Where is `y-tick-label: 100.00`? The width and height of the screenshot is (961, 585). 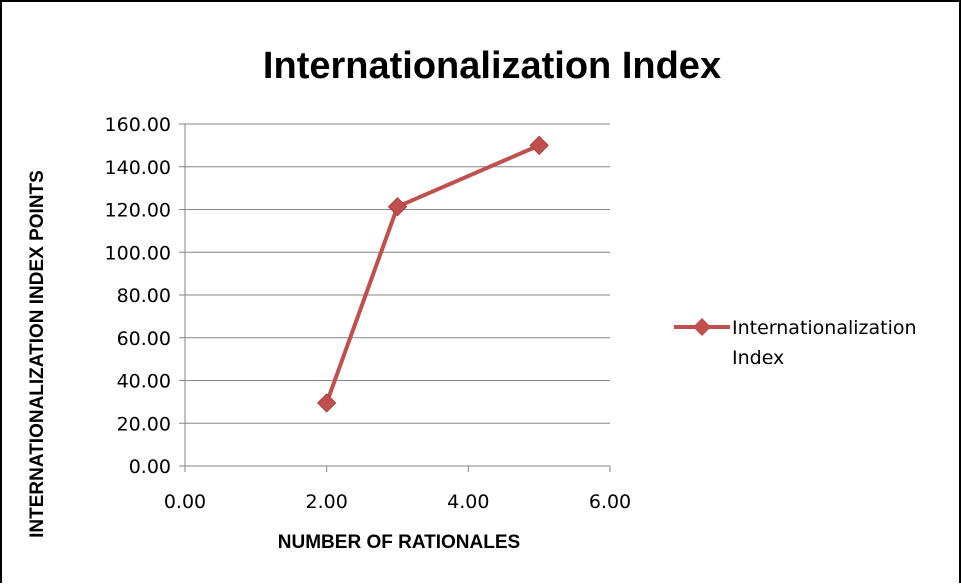
y-tick-label: 100.00 is located at coordinates (138, 253).